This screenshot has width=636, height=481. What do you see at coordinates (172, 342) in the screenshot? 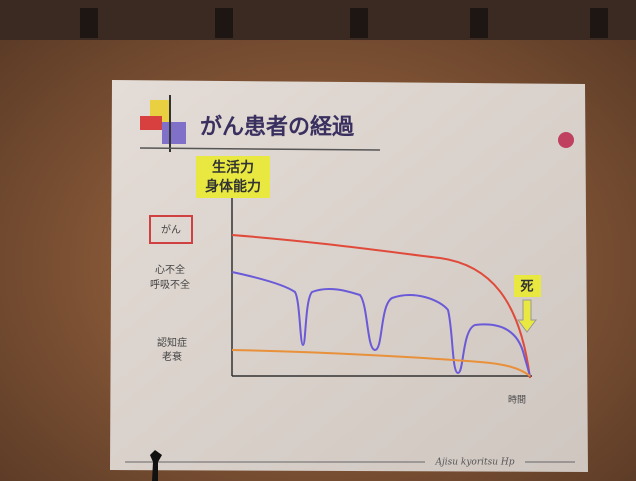
I see `trajectory-label: 認知症` at bounding box center [172, 342].